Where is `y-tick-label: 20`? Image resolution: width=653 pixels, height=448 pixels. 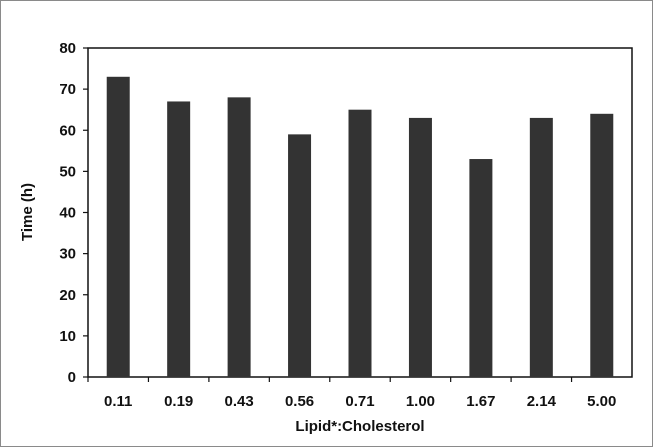
y-tick-label: 20 is located at coordinates (67, 295).